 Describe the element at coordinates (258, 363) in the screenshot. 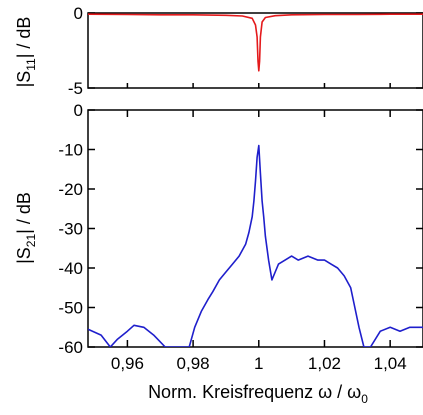

I see `s21-xtick-label: 1` at that location.